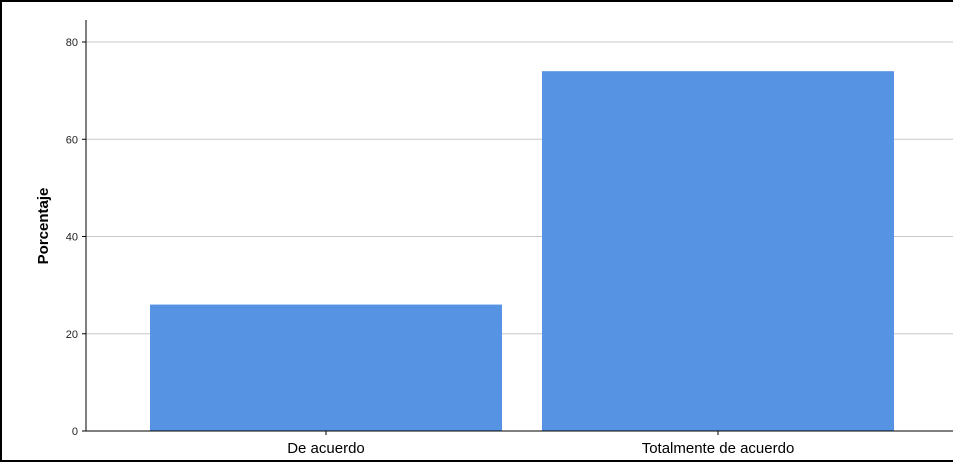  What do you see at coordinates (540, 444) in the screenshot?
I see `x-tick-labels: De acuerdo Totalmente de acuerdo` at bounding box center [540, 444].